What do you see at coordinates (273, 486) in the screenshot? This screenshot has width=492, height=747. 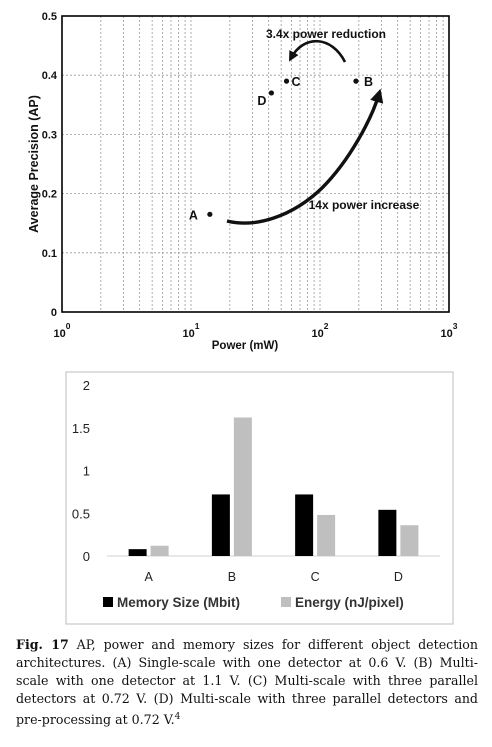 I see `bar-marks` at bounding box center [273, 486].